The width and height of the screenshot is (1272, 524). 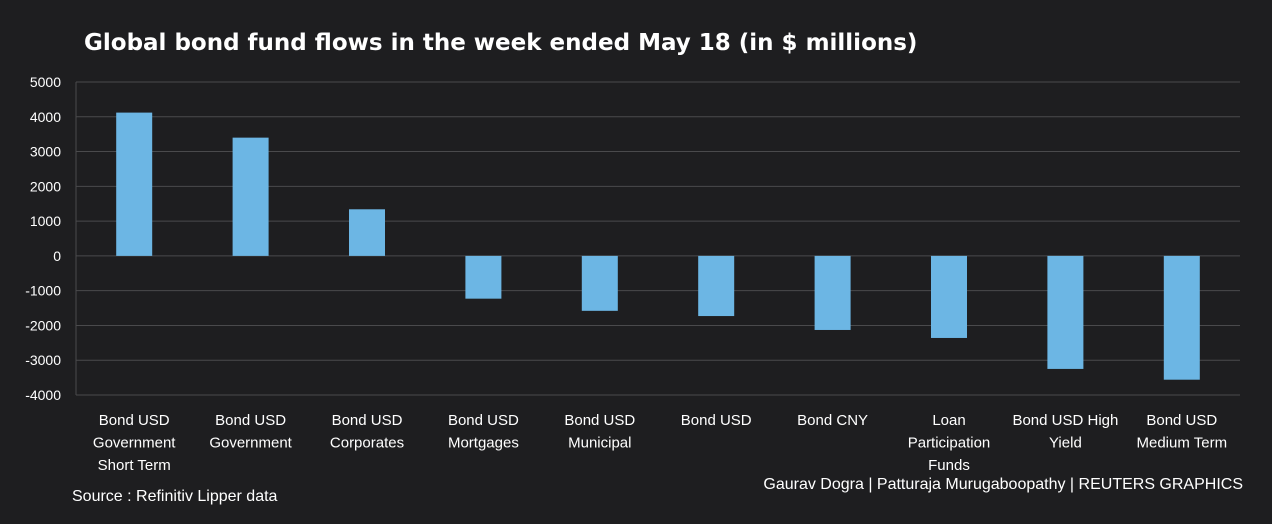 I want to click on y-tick-label: 2000, so click(x=45, y=186).